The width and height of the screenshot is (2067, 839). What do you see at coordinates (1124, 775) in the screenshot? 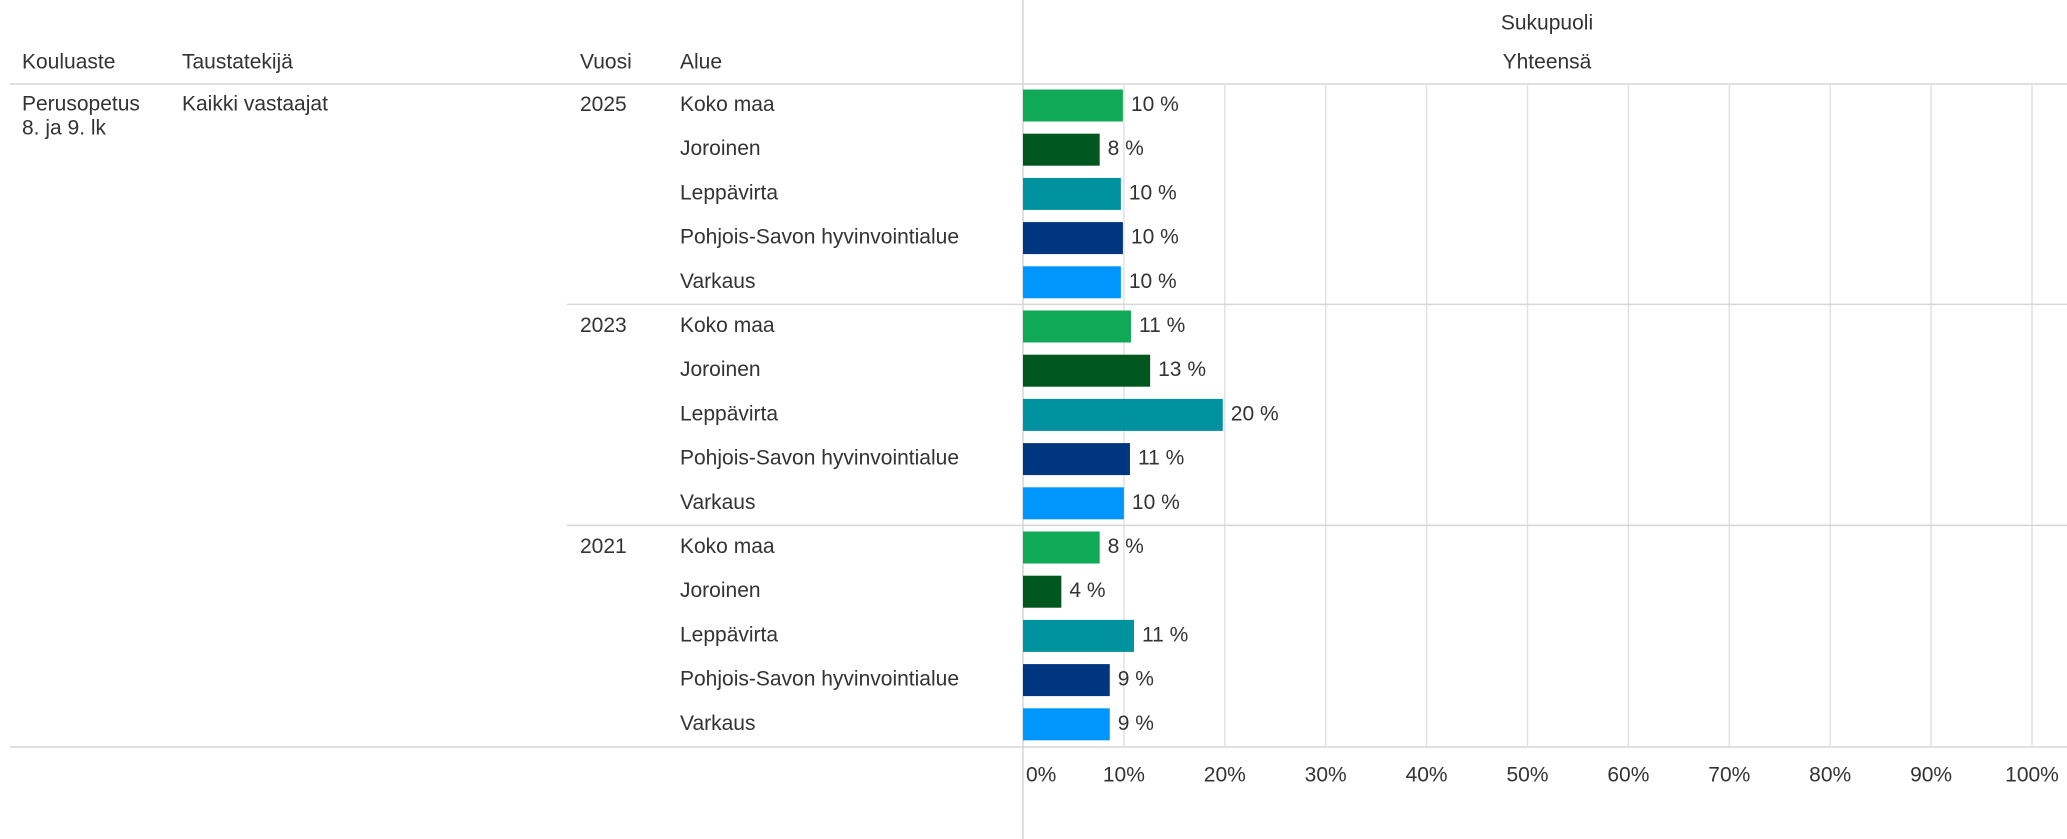
I see `x-tick-label: 10%` at bounding box center [1124, 775].